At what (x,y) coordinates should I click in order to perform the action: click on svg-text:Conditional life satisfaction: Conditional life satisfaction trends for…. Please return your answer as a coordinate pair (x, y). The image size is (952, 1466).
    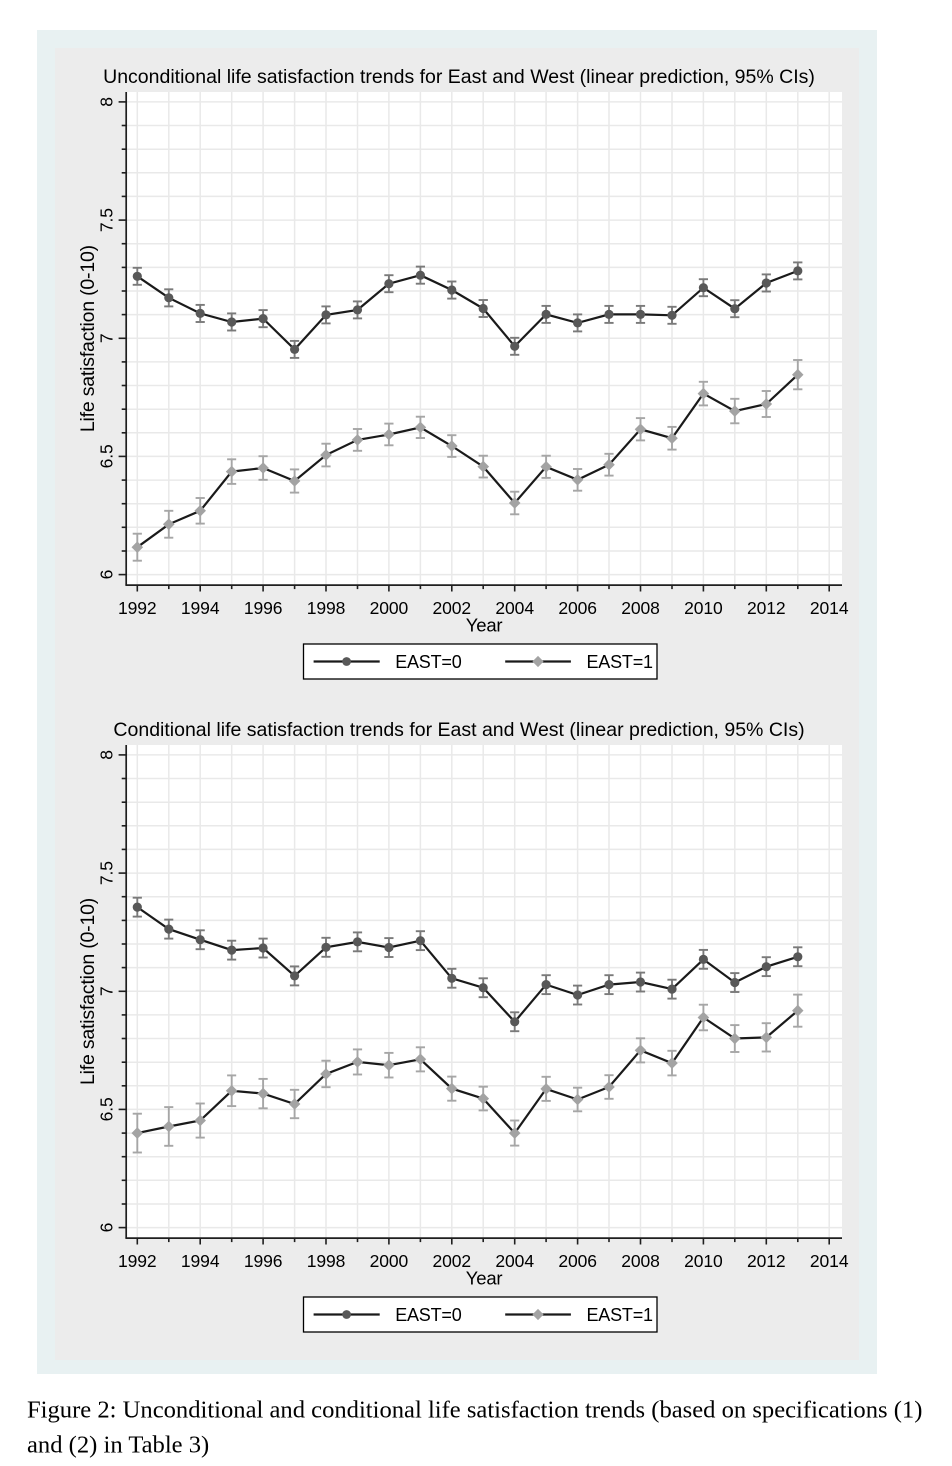
    Looking at the image, I should click on (458, 730).